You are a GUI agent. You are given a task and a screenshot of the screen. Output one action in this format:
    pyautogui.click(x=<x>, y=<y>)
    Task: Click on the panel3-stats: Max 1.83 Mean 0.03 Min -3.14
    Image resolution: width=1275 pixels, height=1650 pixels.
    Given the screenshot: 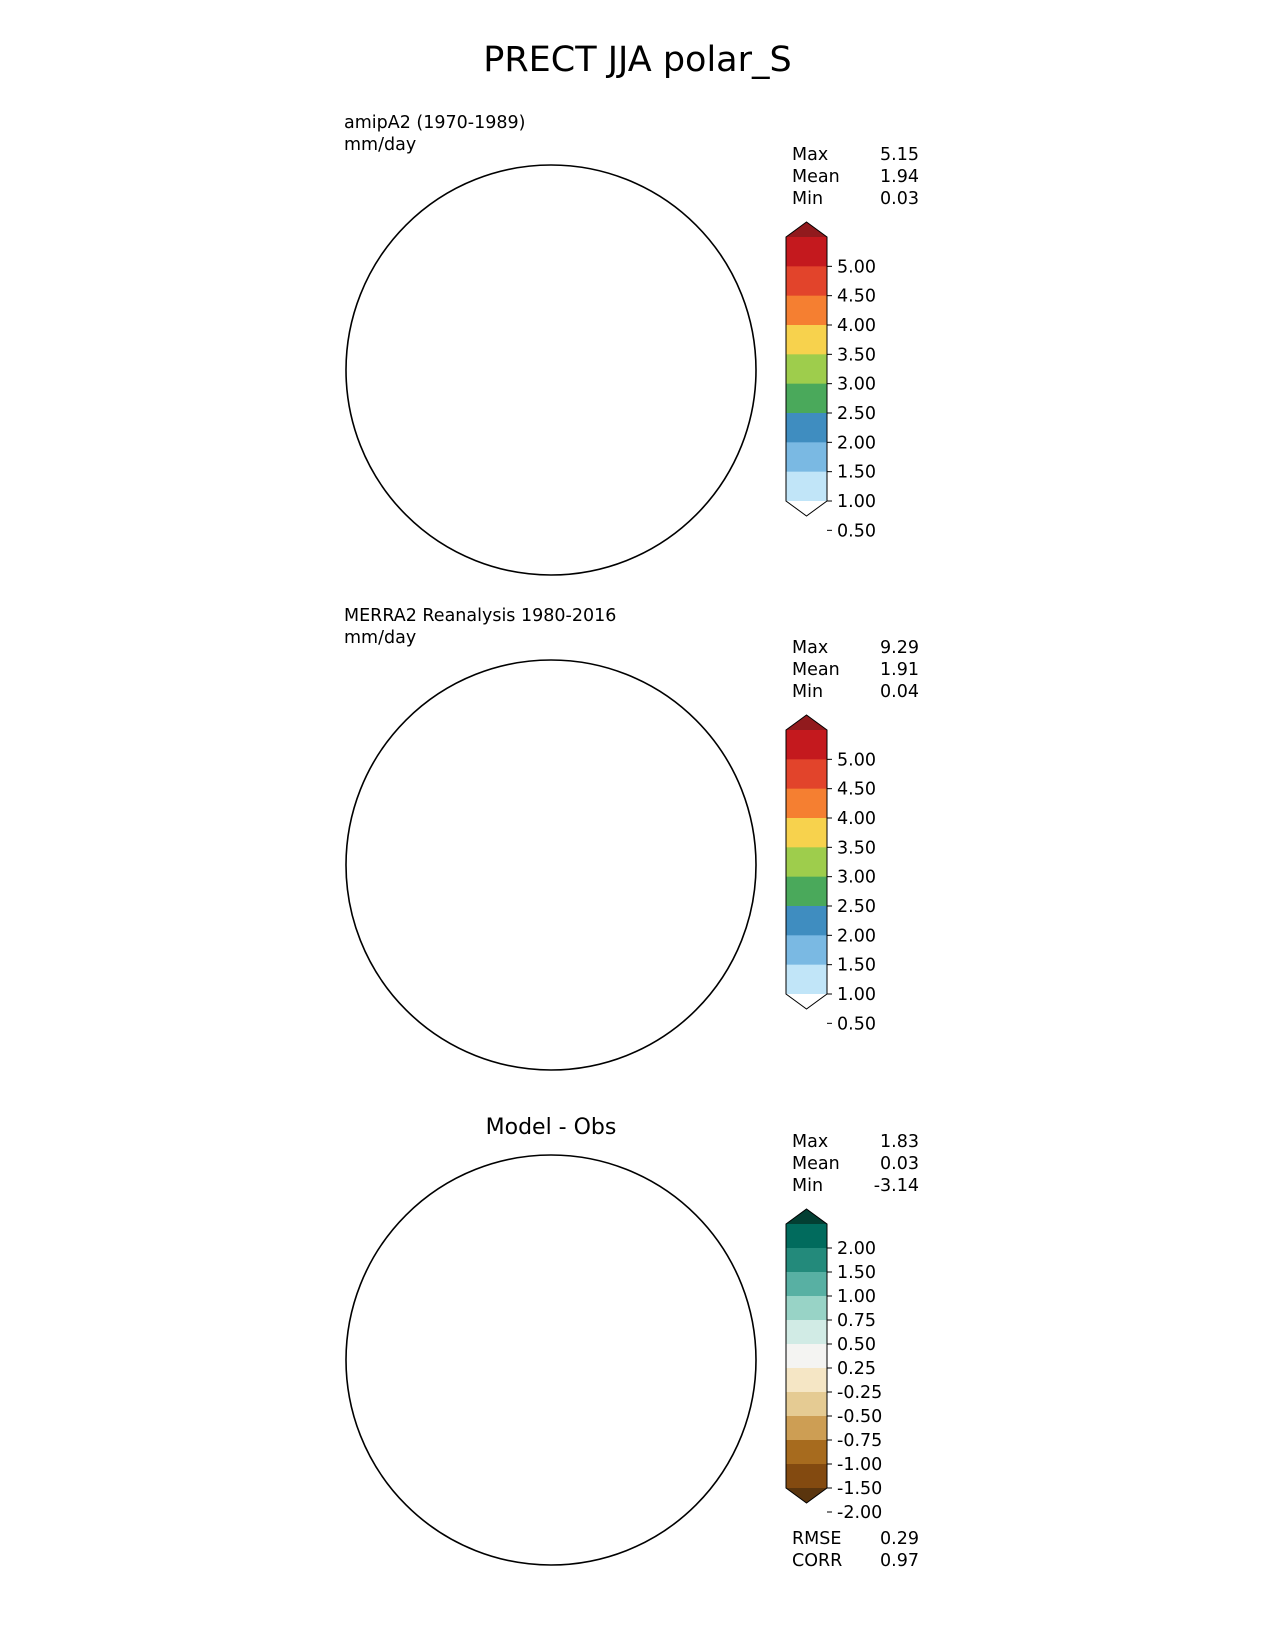 What is the action you would take?
    pyautogui.click(x=855, y=1164)
    